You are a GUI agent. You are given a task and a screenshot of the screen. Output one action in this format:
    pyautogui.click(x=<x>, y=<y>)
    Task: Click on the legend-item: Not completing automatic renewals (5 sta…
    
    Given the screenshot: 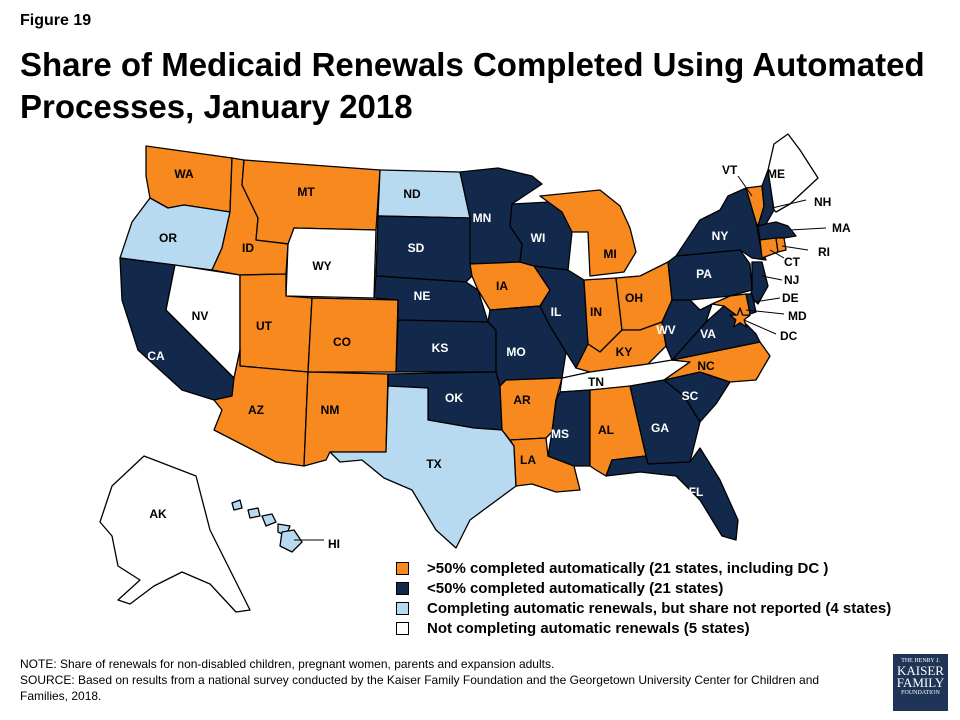 What is the action you would take?
    pyautogui.click(x=643, y=628)
    